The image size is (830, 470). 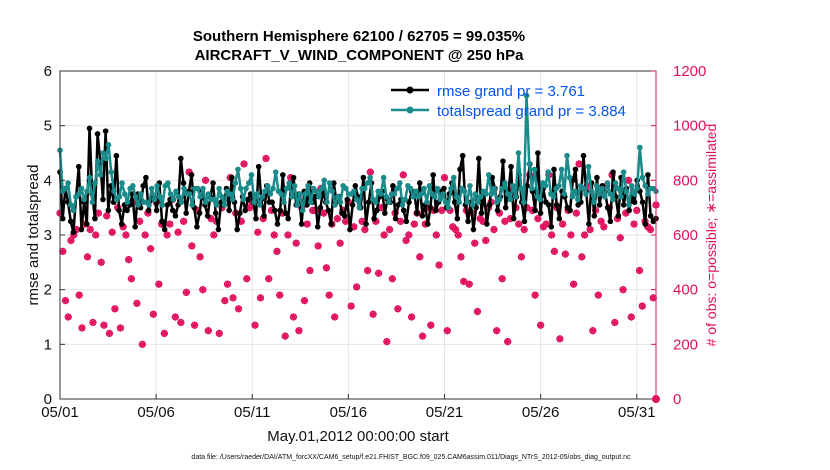 What do you see at coordinates (677, 399) in the screenshot?
I see `y-right-tick-label: 0` at bounding box center [677, 399].